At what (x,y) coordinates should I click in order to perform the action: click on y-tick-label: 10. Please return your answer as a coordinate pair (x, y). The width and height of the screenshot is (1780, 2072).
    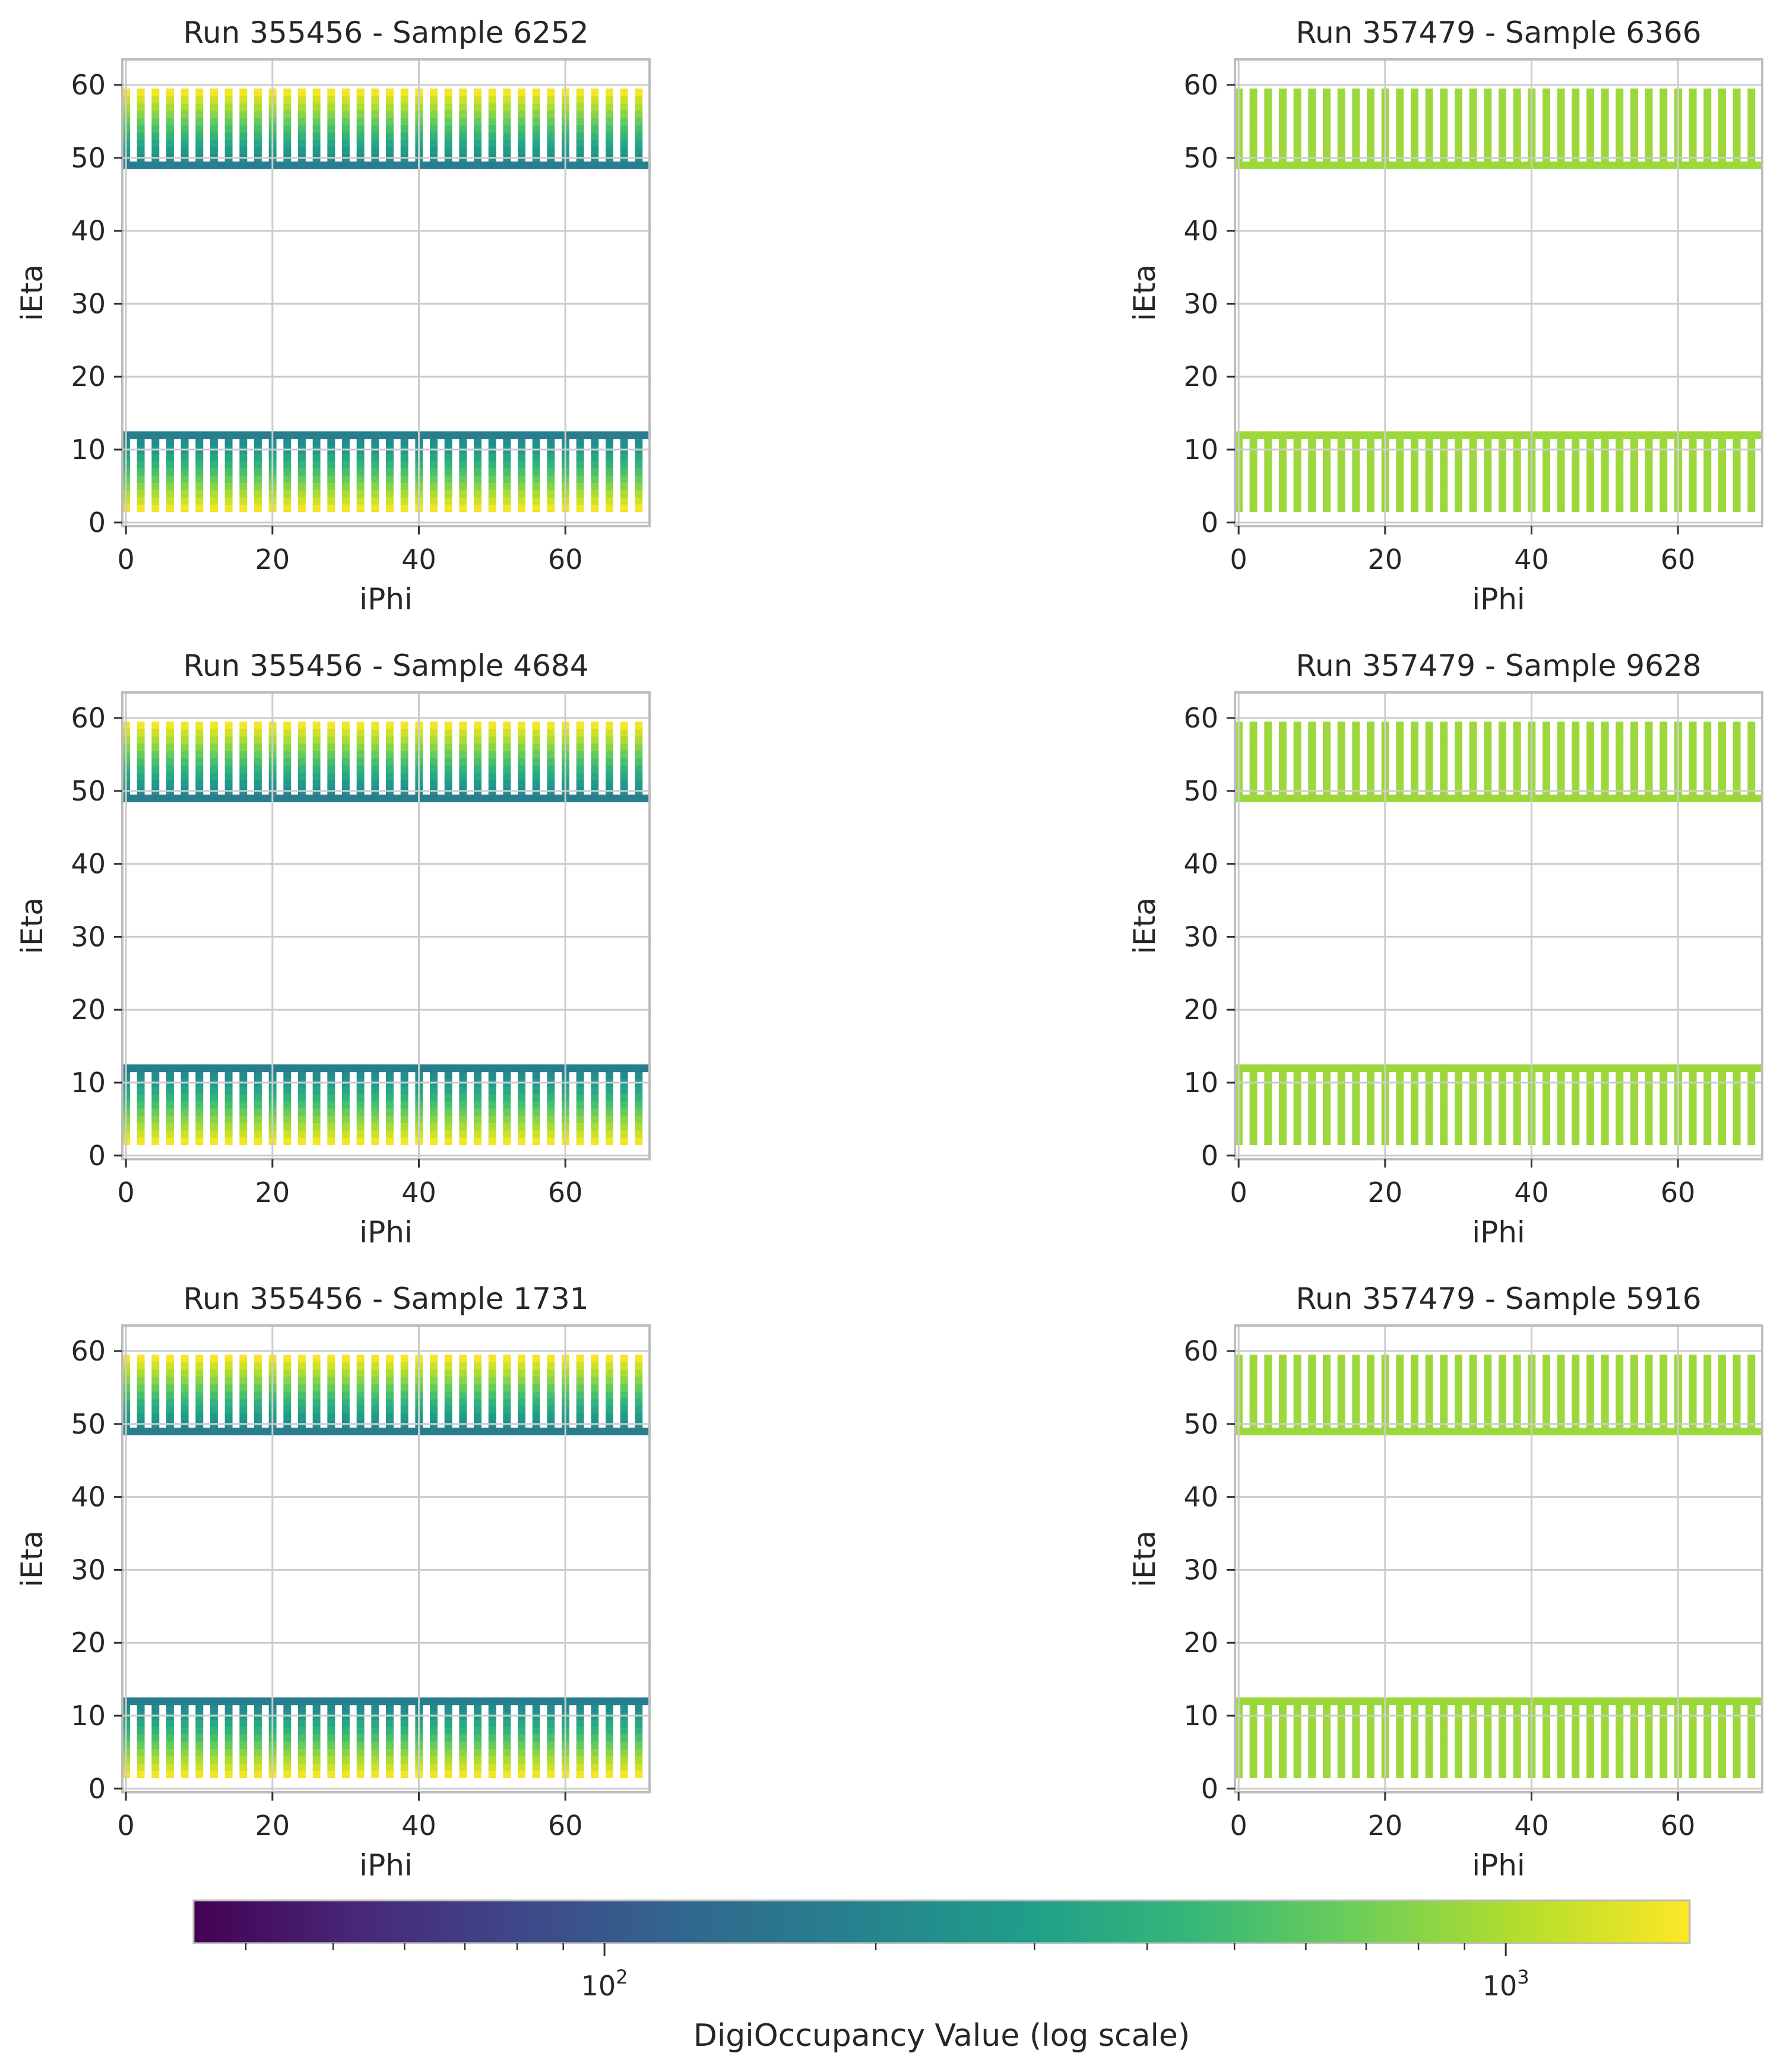
    Looking at the image, I should click on (88, 1716).